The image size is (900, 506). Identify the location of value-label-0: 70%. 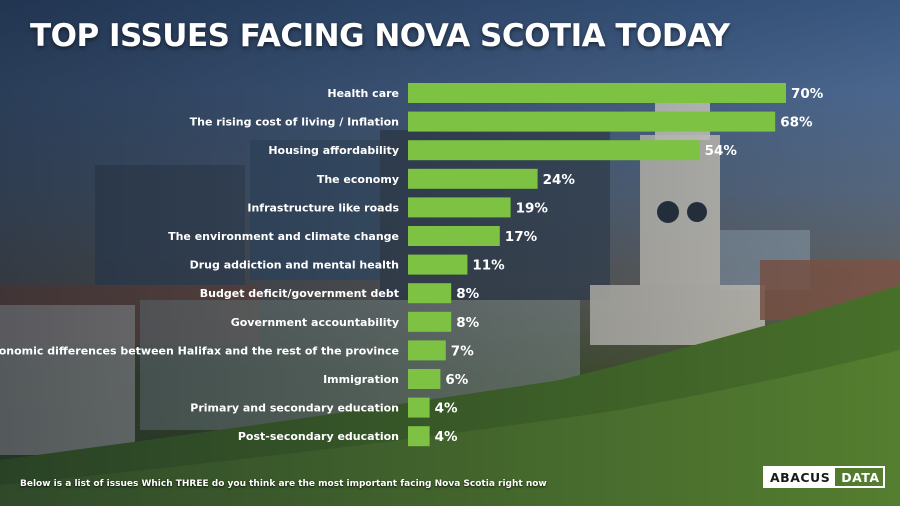
(807, 94).